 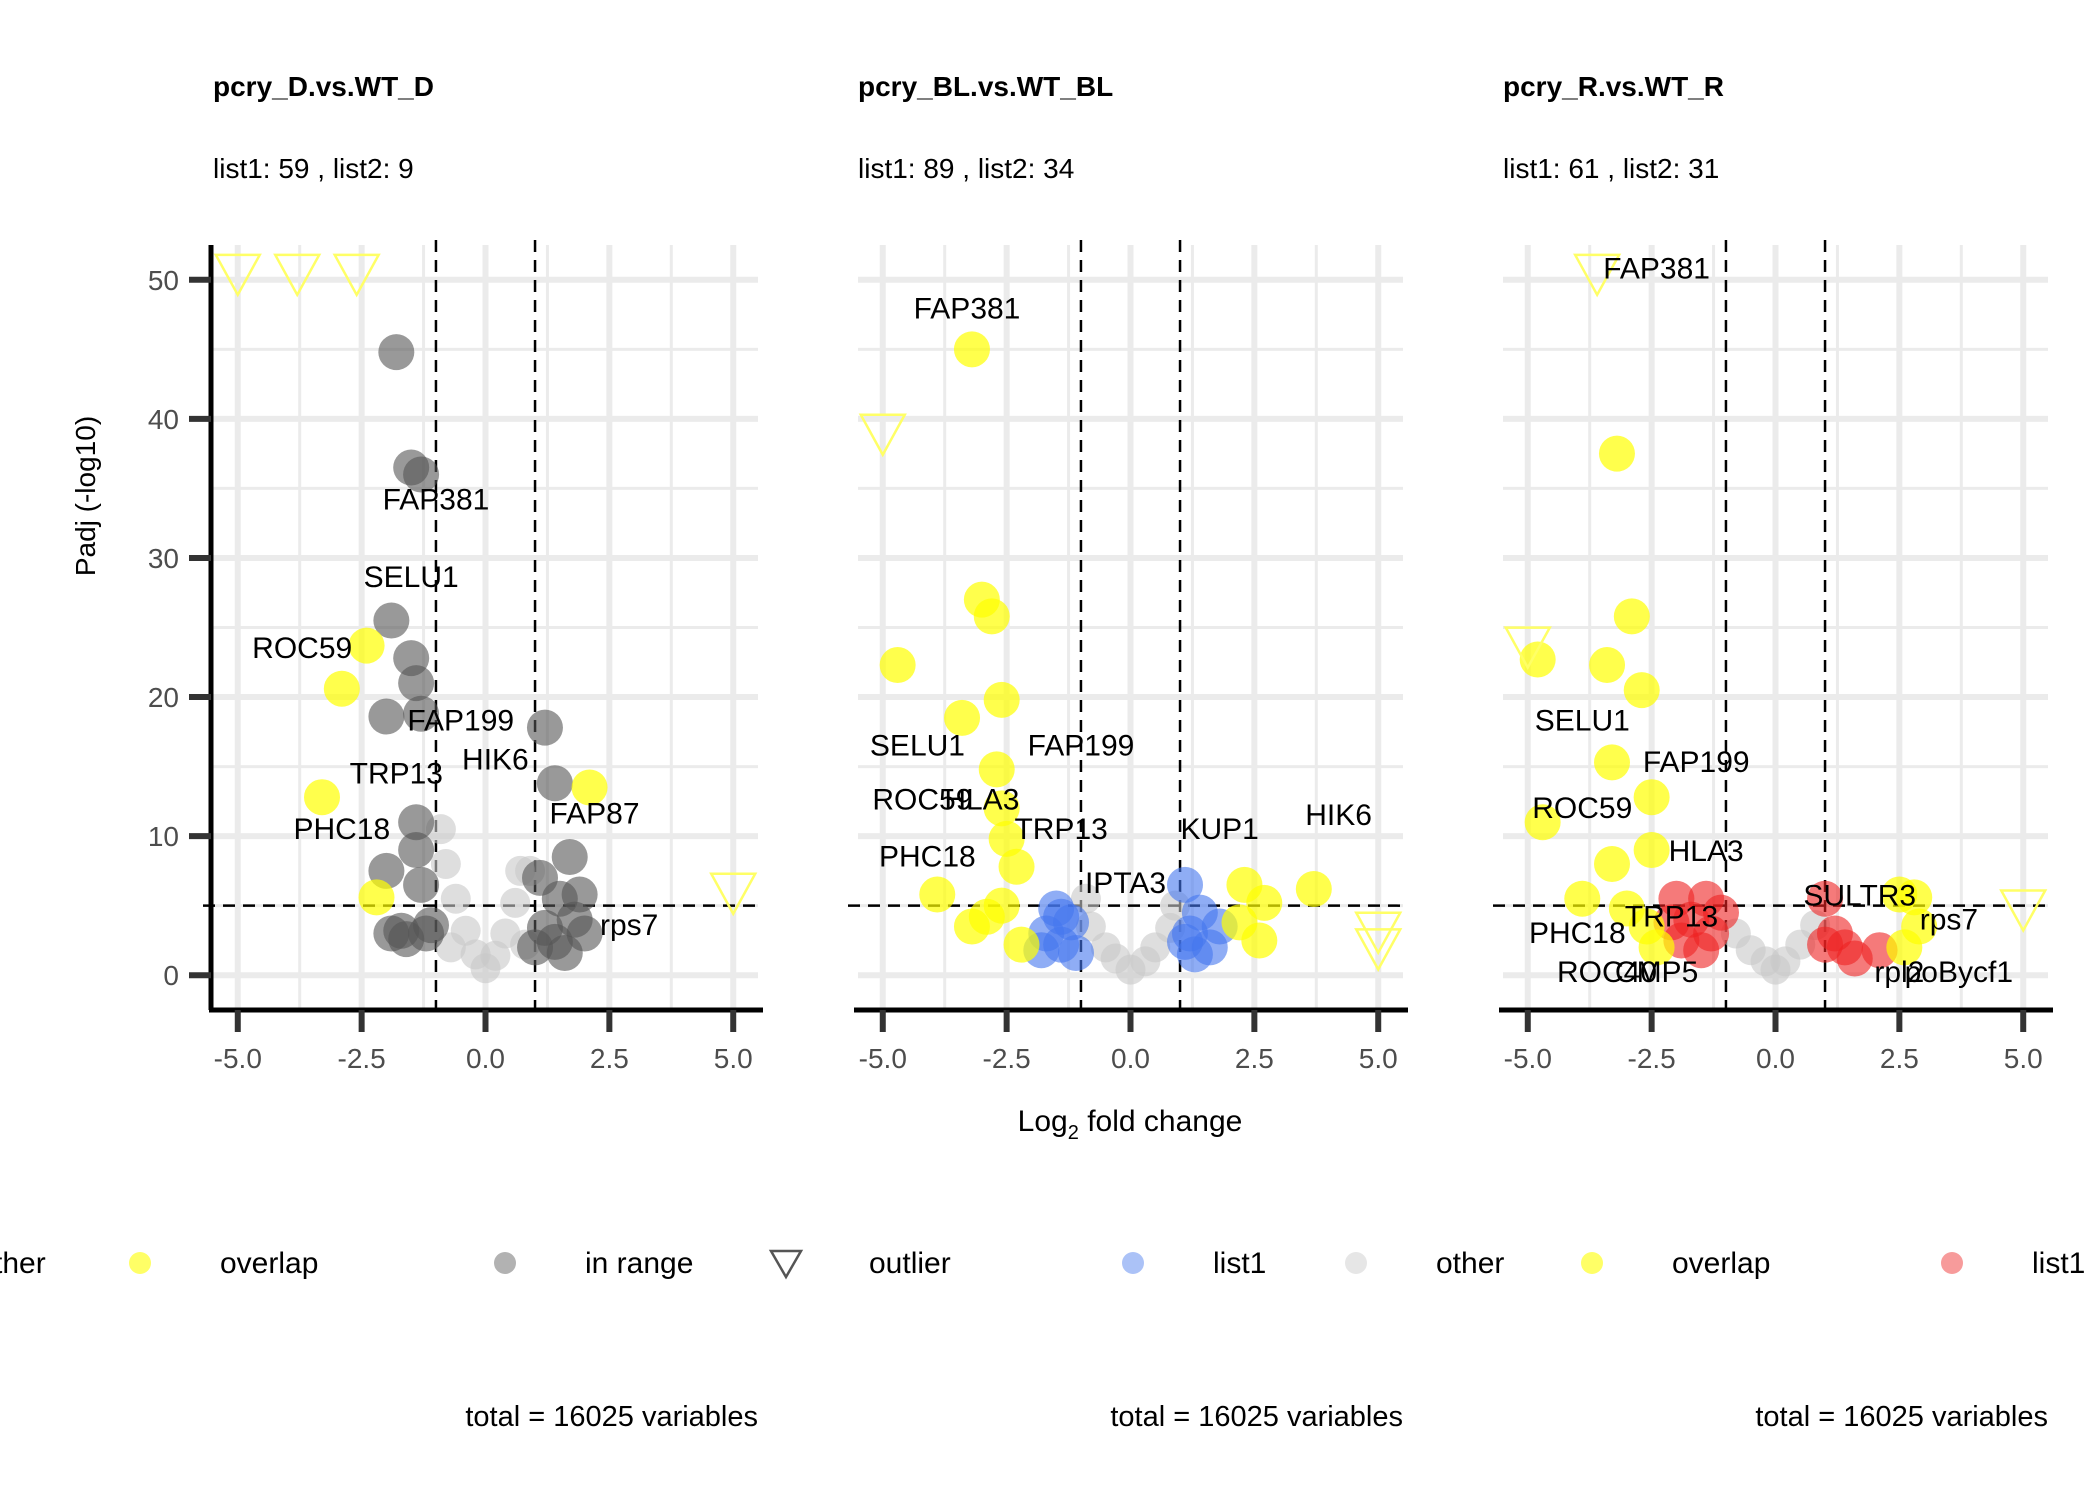 I want to click on panel-title: pcry_R.vs.WT_R, so click(x=1613, y=86).